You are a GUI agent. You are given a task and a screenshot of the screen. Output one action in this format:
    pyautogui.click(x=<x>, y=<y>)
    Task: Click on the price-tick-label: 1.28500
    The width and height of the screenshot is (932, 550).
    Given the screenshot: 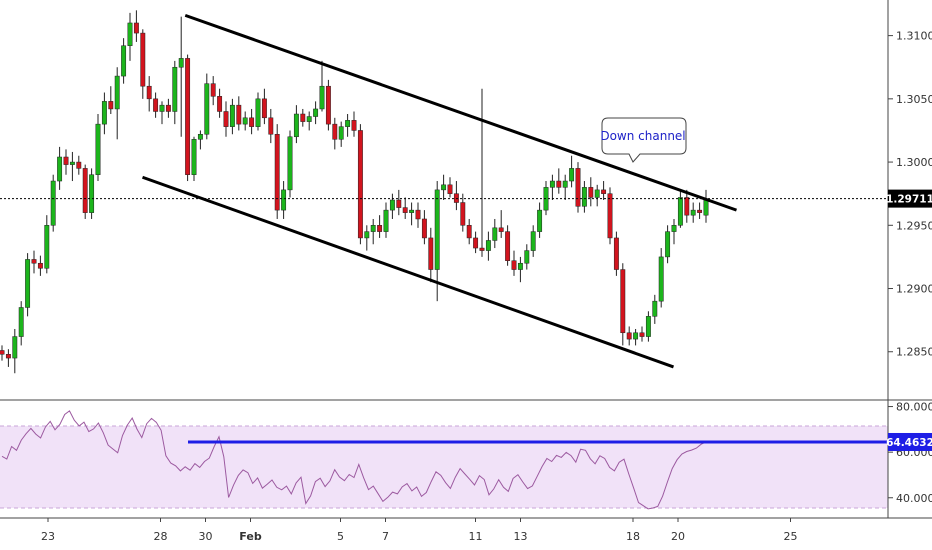 What is the action you would take?
    pyautogui.click(x=914, y=352)
    